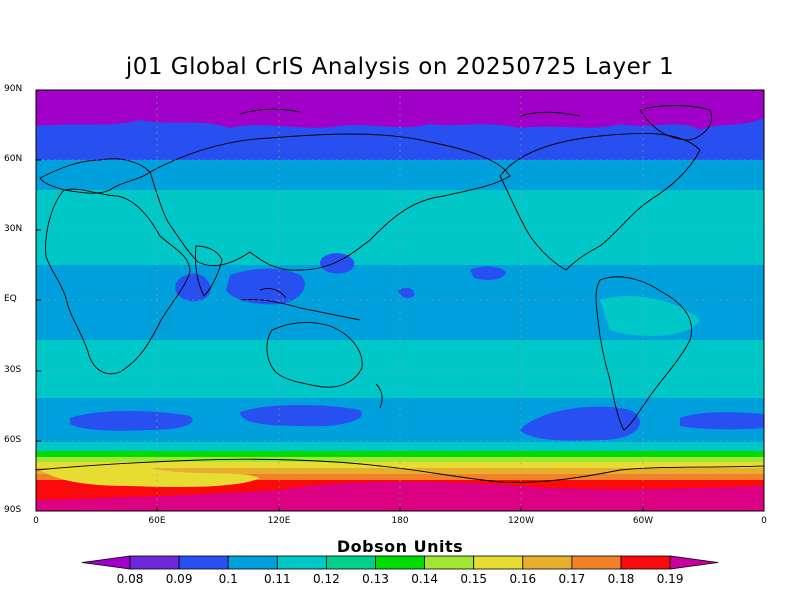 This screenshot has width=800, height=600. What do you see at coordinates (410, 112) in the screenshot?
I see `coast-arctic` at bounding box center [410, 112].